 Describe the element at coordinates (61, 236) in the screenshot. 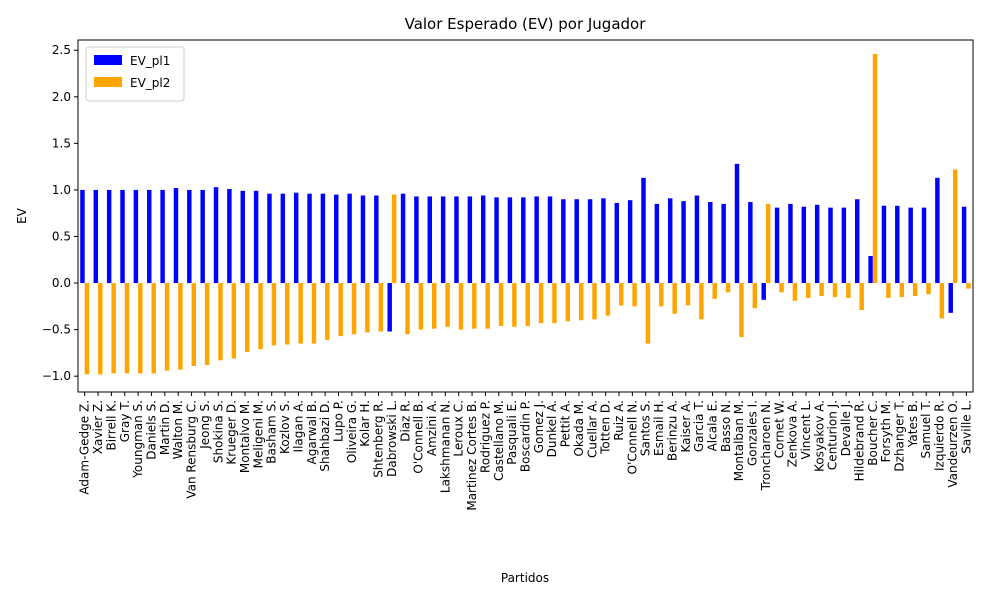

I see `y-tick-label: 0.5` at that location.